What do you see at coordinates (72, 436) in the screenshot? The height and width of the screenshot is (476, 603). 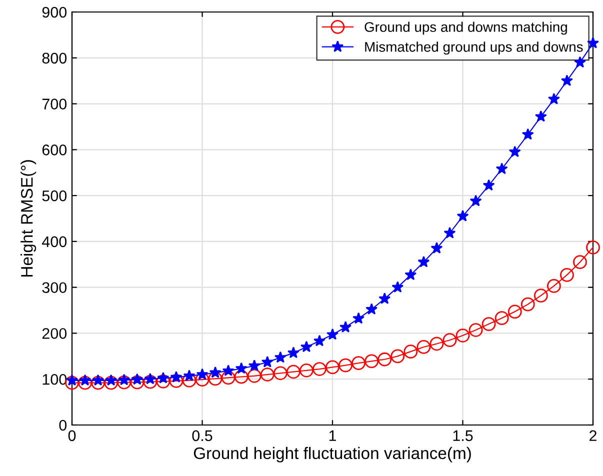 I see `x-tick-label: 0` at bounding box center [72, 436].